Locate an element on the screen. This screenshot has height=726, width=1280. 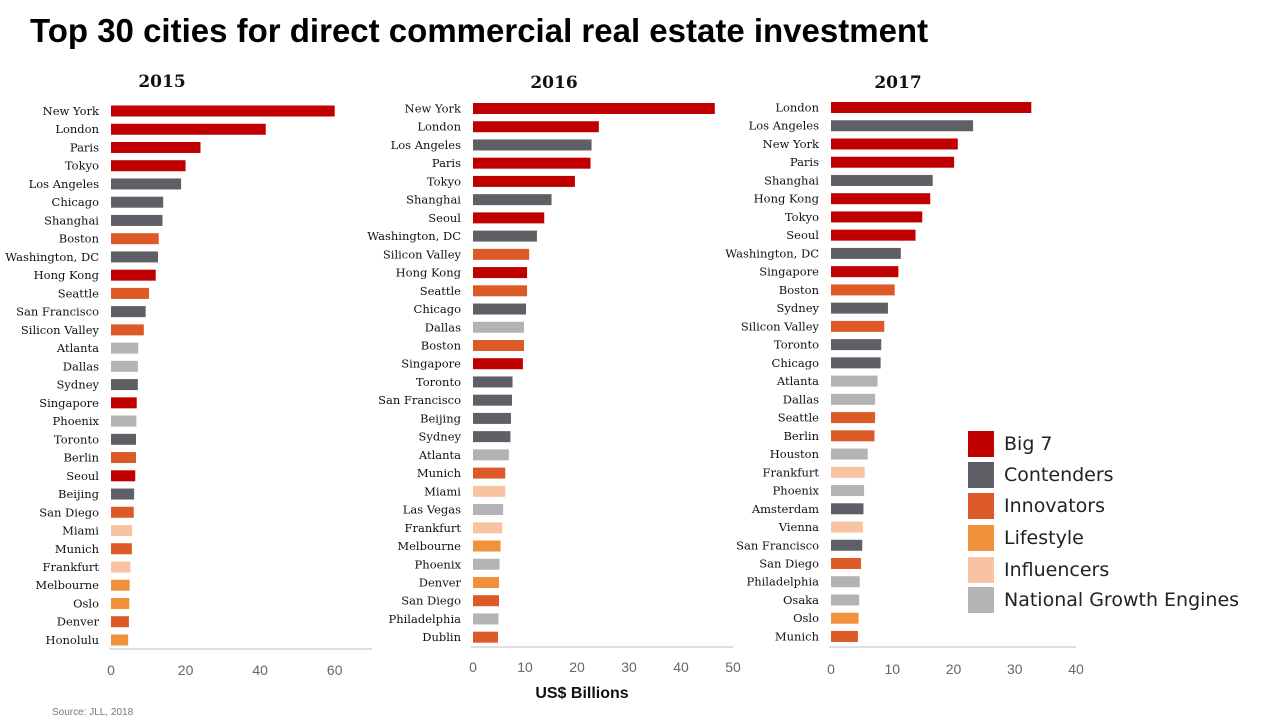
category-label: Washington, DC is located at coordinates (52, 257).